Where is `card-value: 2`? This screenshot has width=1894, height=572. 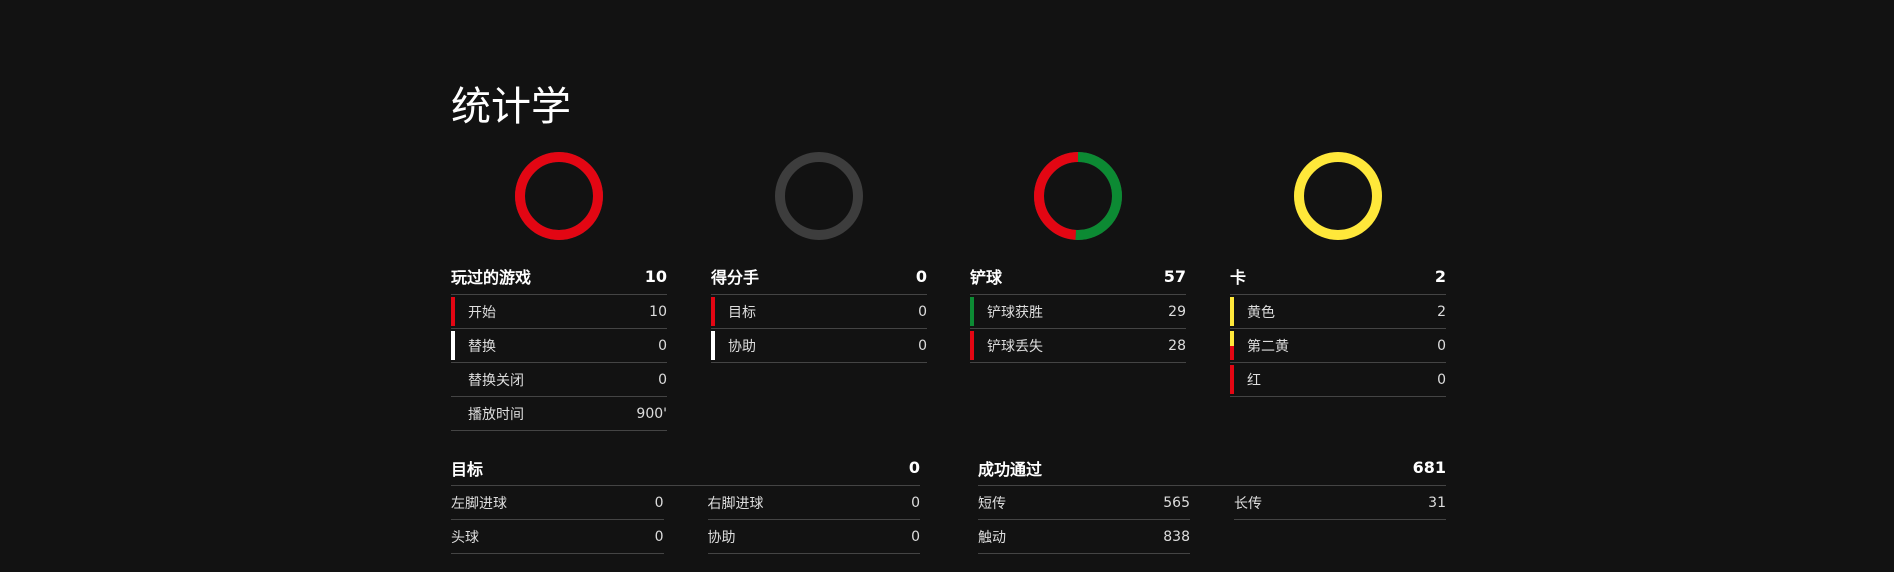 card-value: 2 is located at coordinates (1440, 276).